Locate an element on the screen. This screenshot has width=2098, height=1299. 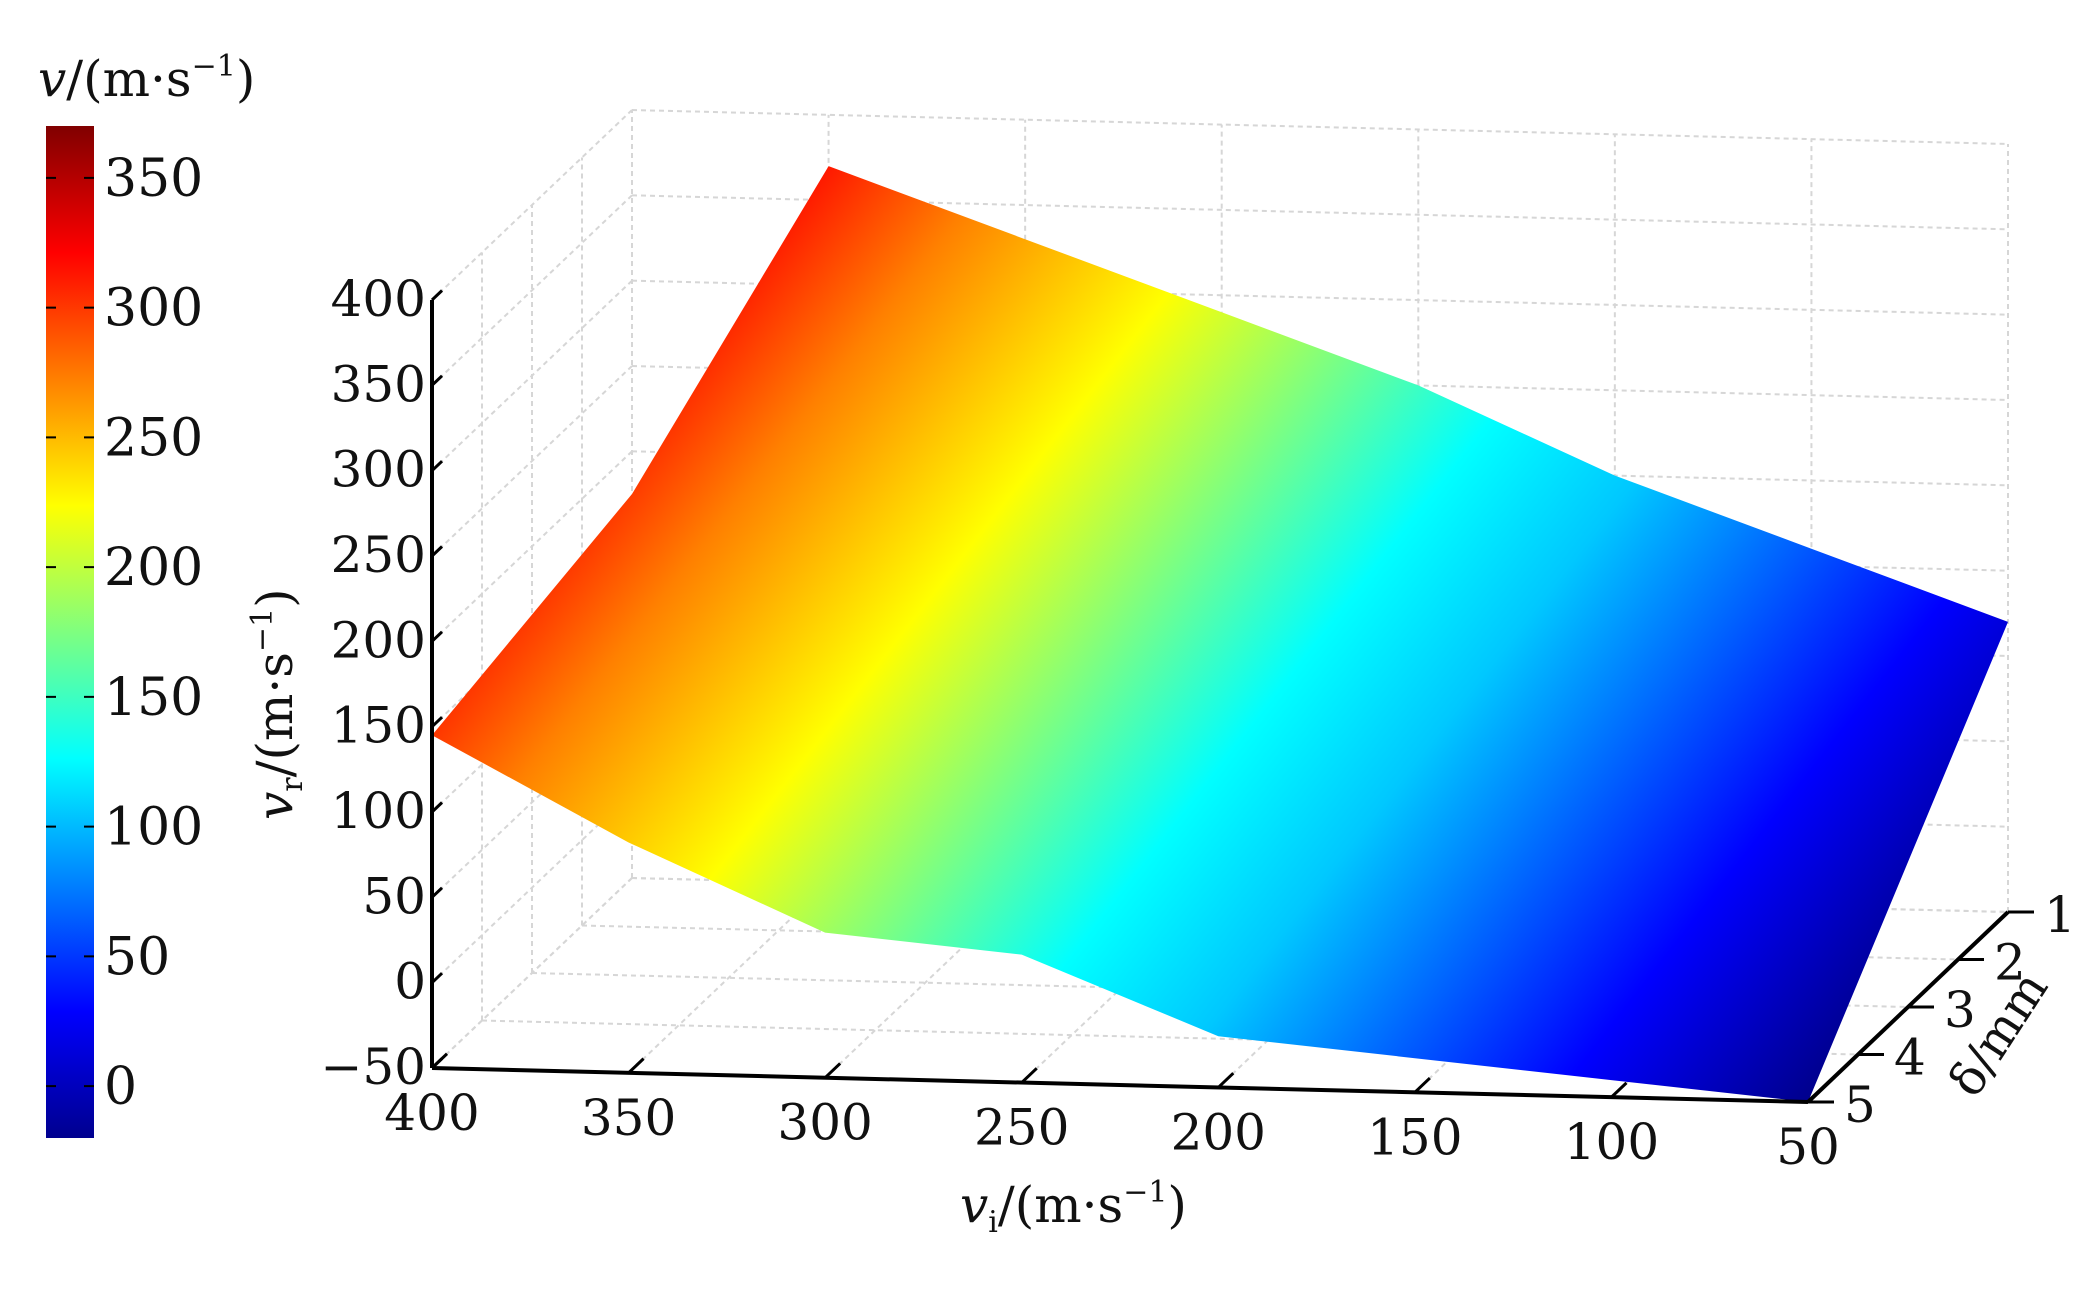
y-tick-label-1: 2 is located at coordinates (2010, 963).